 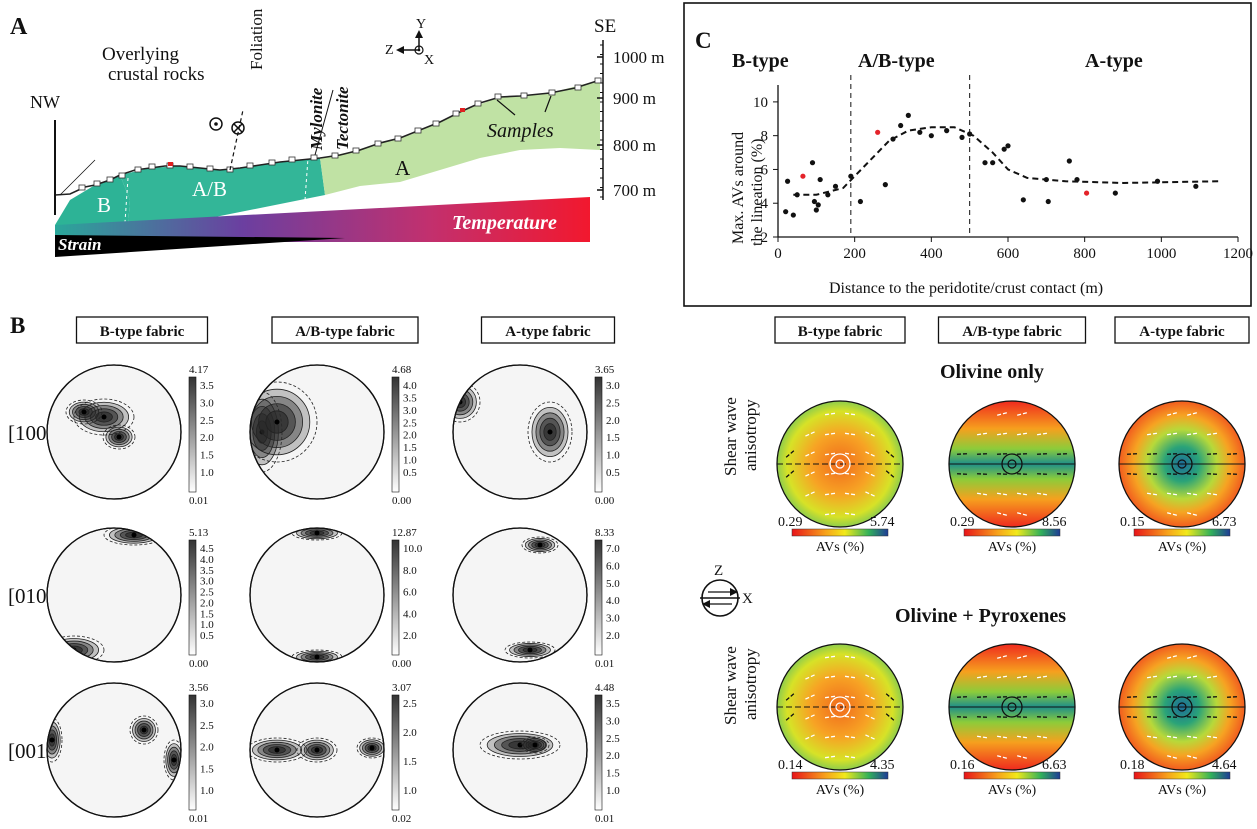 What do you see at coordinates (322, 219) in the screenshot?
I see `temperature-wedge` at bounding box center [322, 219].